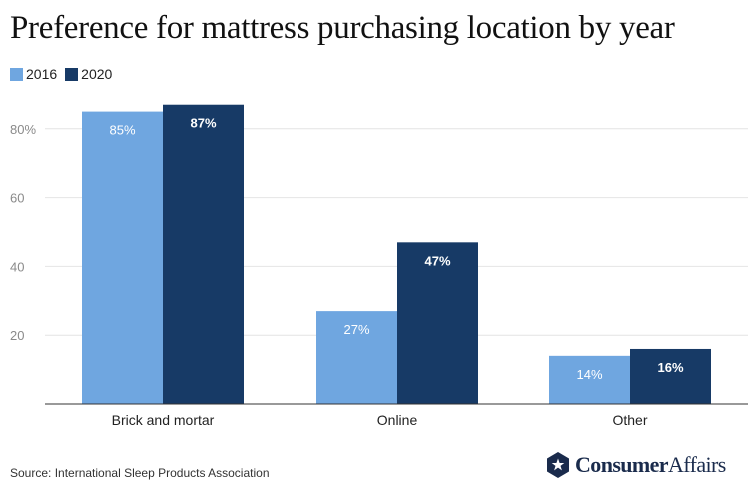  Describe the element at coordinates (696, 464) in the screenshot. I see `brand-name-regular: Affairs` at that location.